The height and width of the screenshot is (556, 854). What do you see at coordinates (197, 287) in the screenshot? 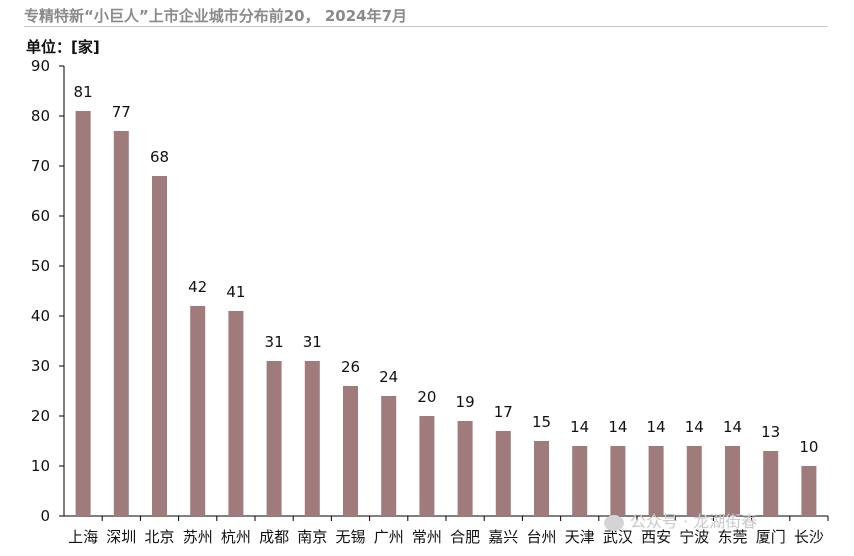
I see `bar-value-label: 42` at bounding box center [197, 287].